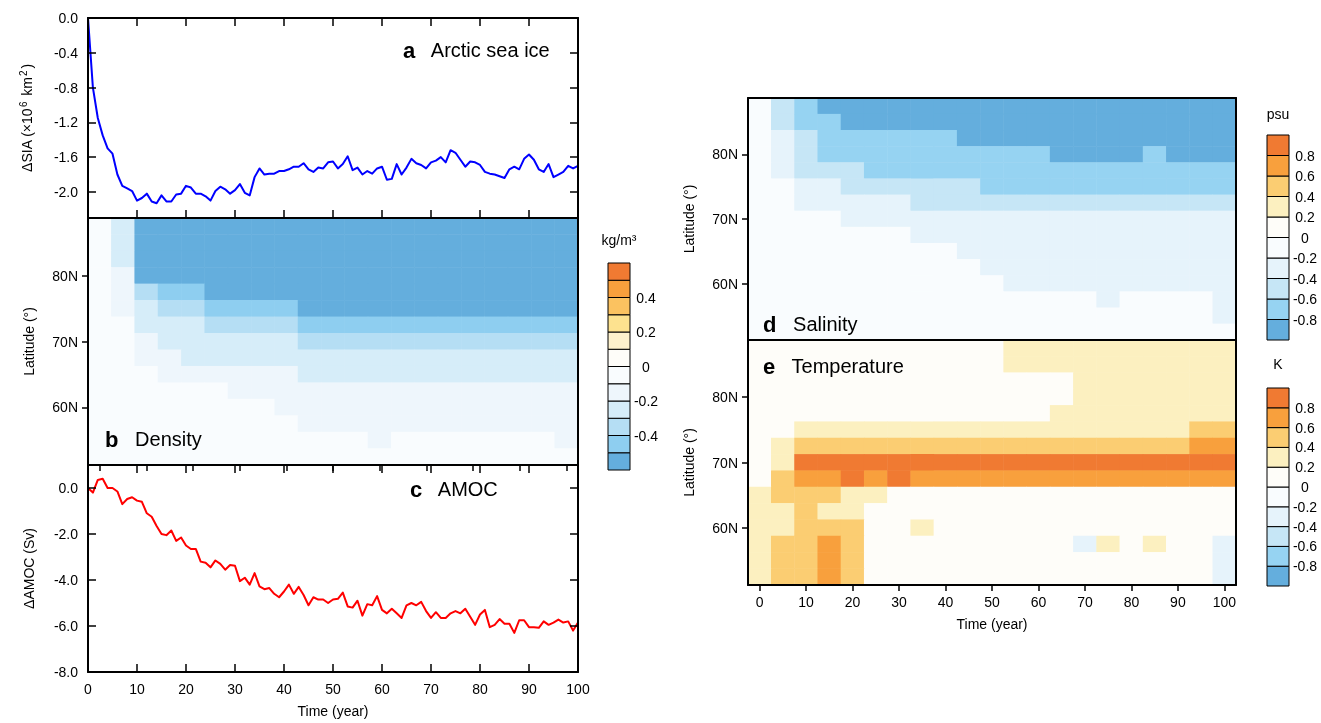 The height and width of the screenshot is (723, 1321). I want to click on y-tick-label: -1.2, so click(66, 122).